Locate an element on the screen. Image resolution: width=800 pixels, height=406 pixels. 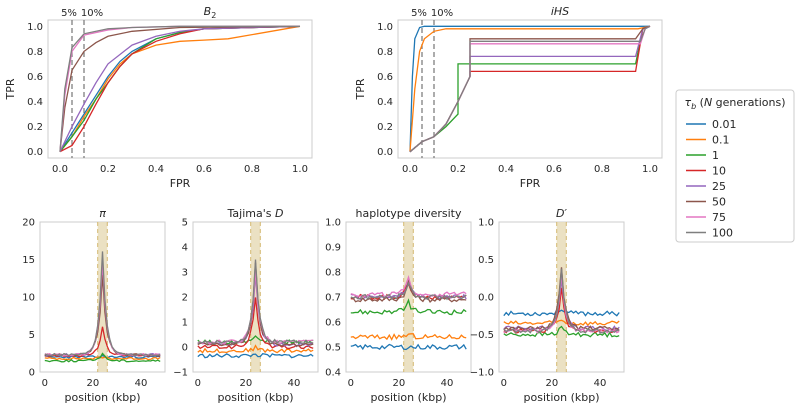
legend-title: τb (N generations) is located at coordinates (734, 103).